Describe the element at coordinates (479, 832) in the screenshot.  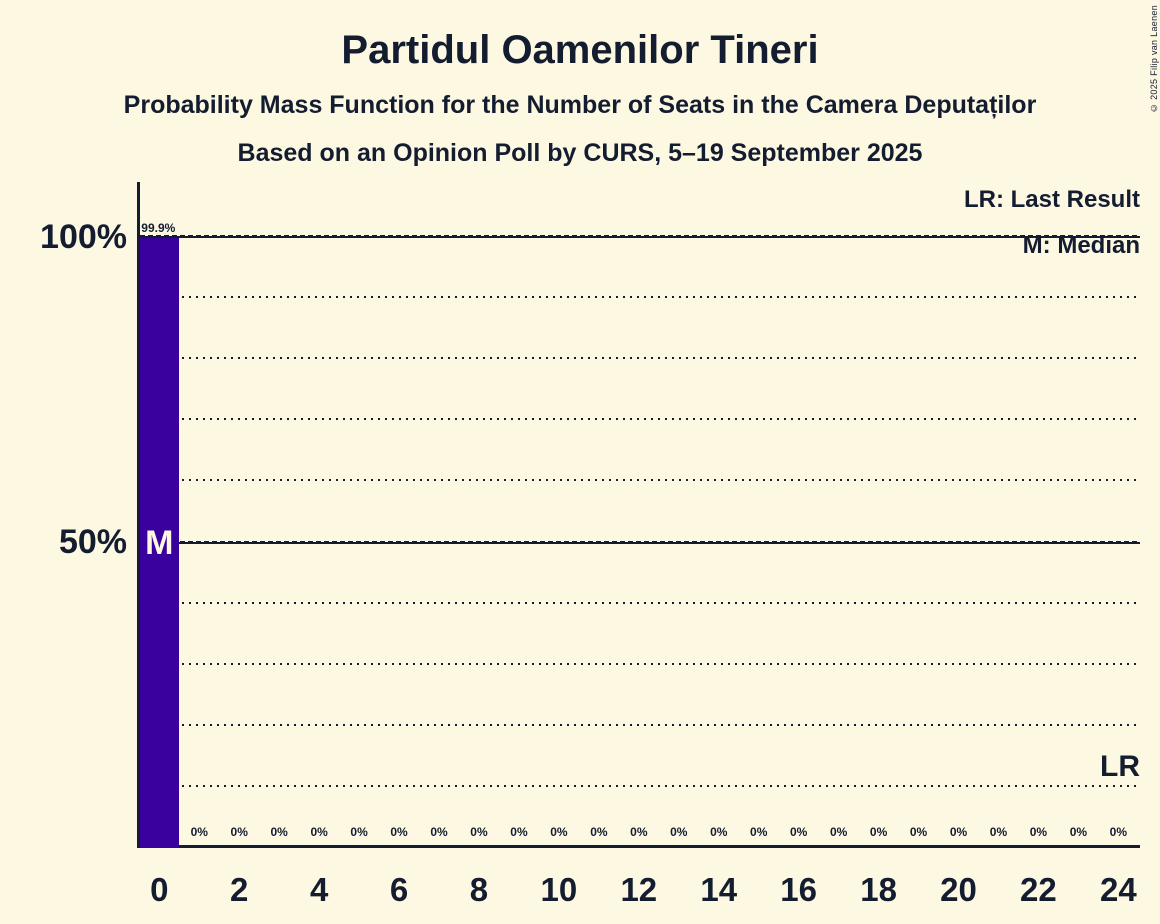
I see `zero-percent-label-seat-8: 0%` at that location.